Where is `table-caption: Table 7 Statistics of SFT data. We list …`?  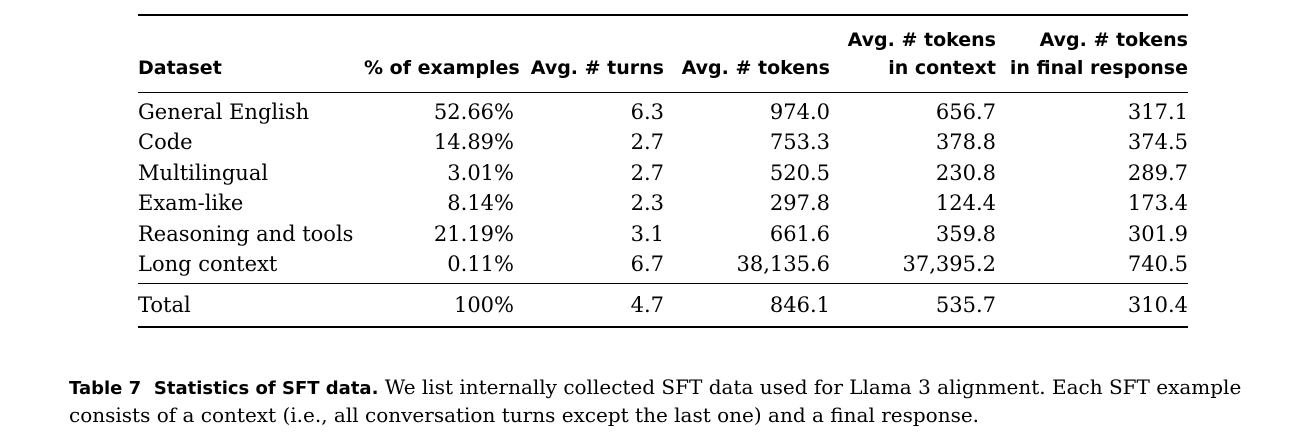
table-caption: Table 7 Statistics of SFT data. We list … is located at coordinates (669, 401).